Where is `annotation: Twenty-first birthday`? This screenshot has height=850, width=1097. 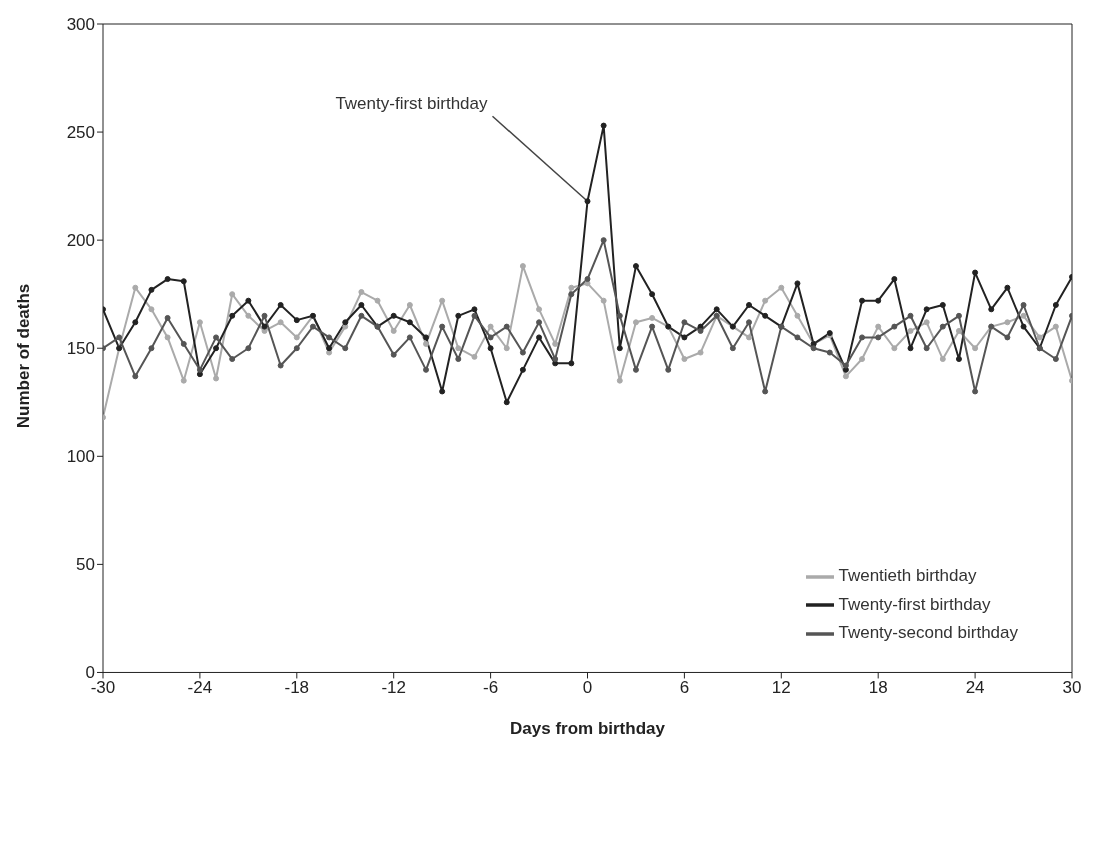
annotation: Twenty-first birthday is located at coordinates (411, 104).